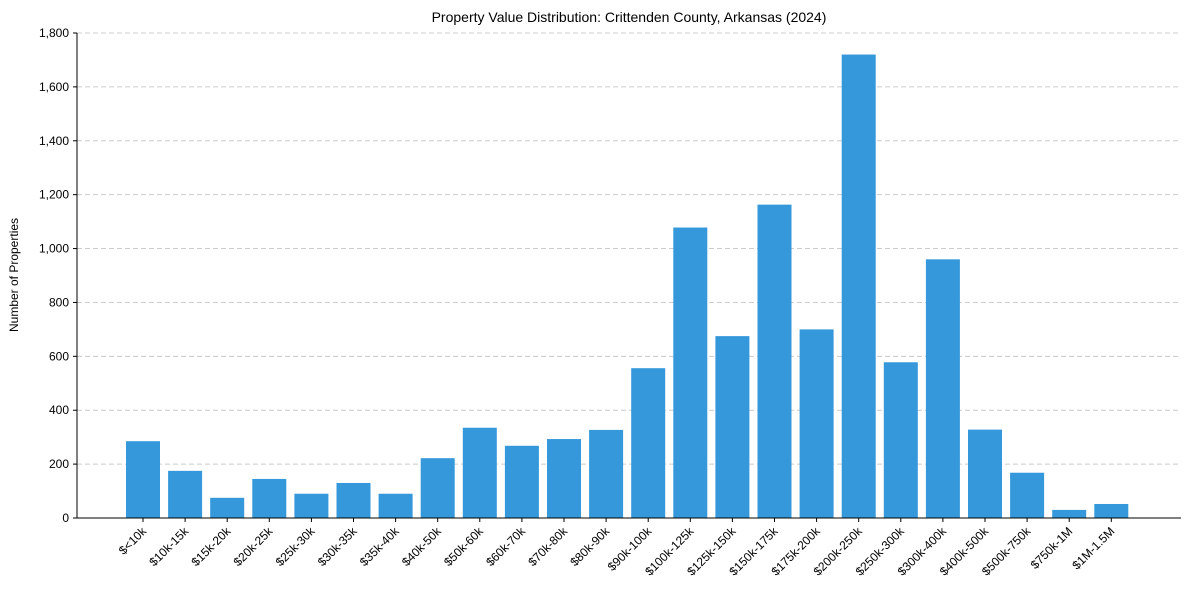 The image size is (1189, 595). I want to click on x-tick-label: $<10k, so click(133, 541).